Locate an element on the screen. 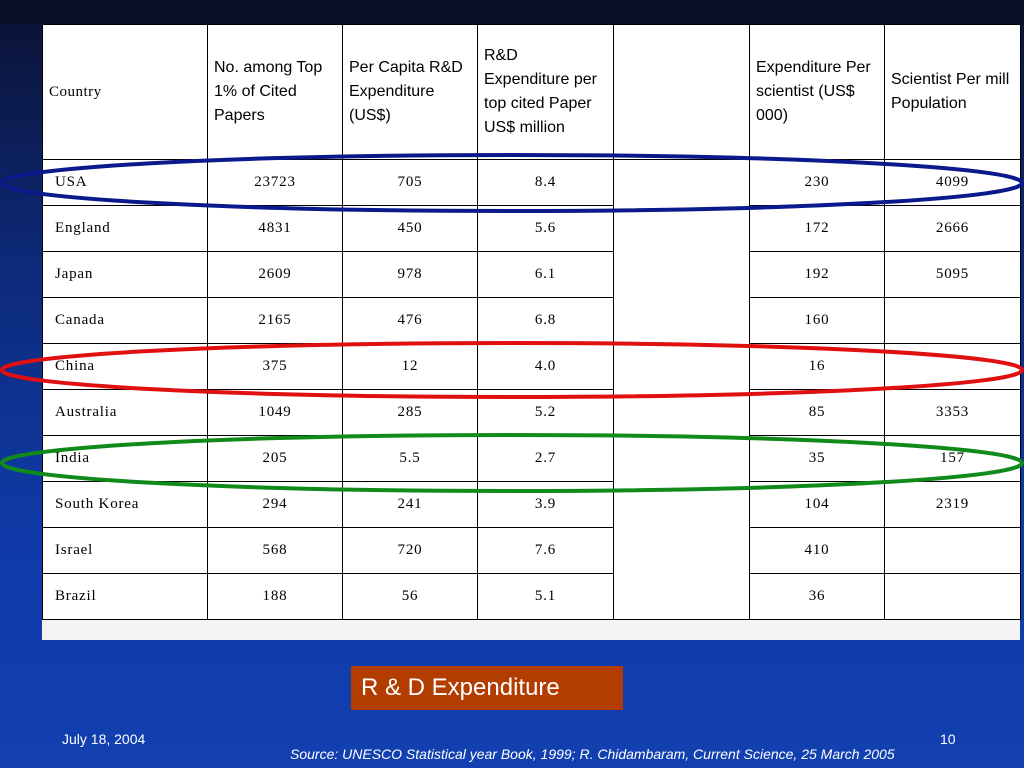  cell-country: India is located at coordinates (125, 458).